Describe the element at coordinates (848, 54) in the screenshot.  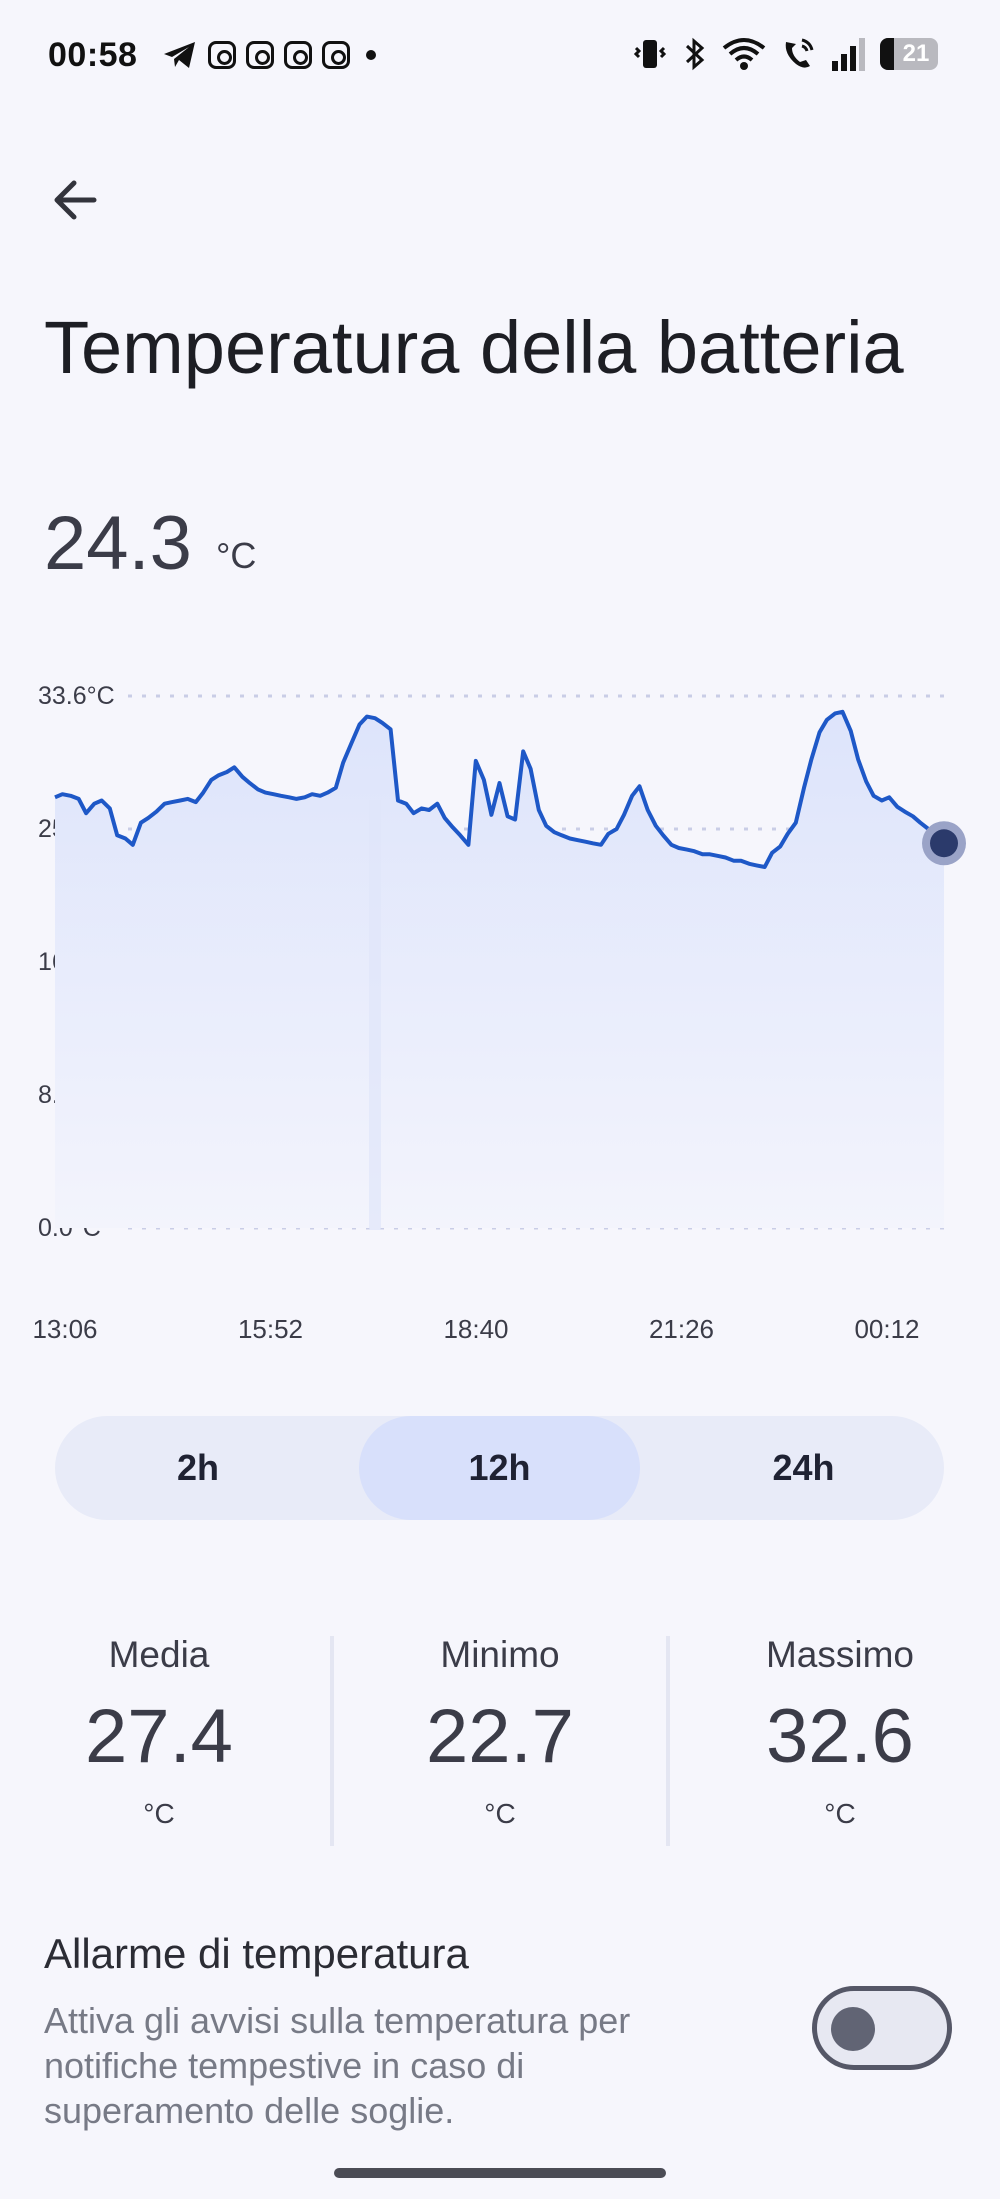
I see `signal-icon` at that location.